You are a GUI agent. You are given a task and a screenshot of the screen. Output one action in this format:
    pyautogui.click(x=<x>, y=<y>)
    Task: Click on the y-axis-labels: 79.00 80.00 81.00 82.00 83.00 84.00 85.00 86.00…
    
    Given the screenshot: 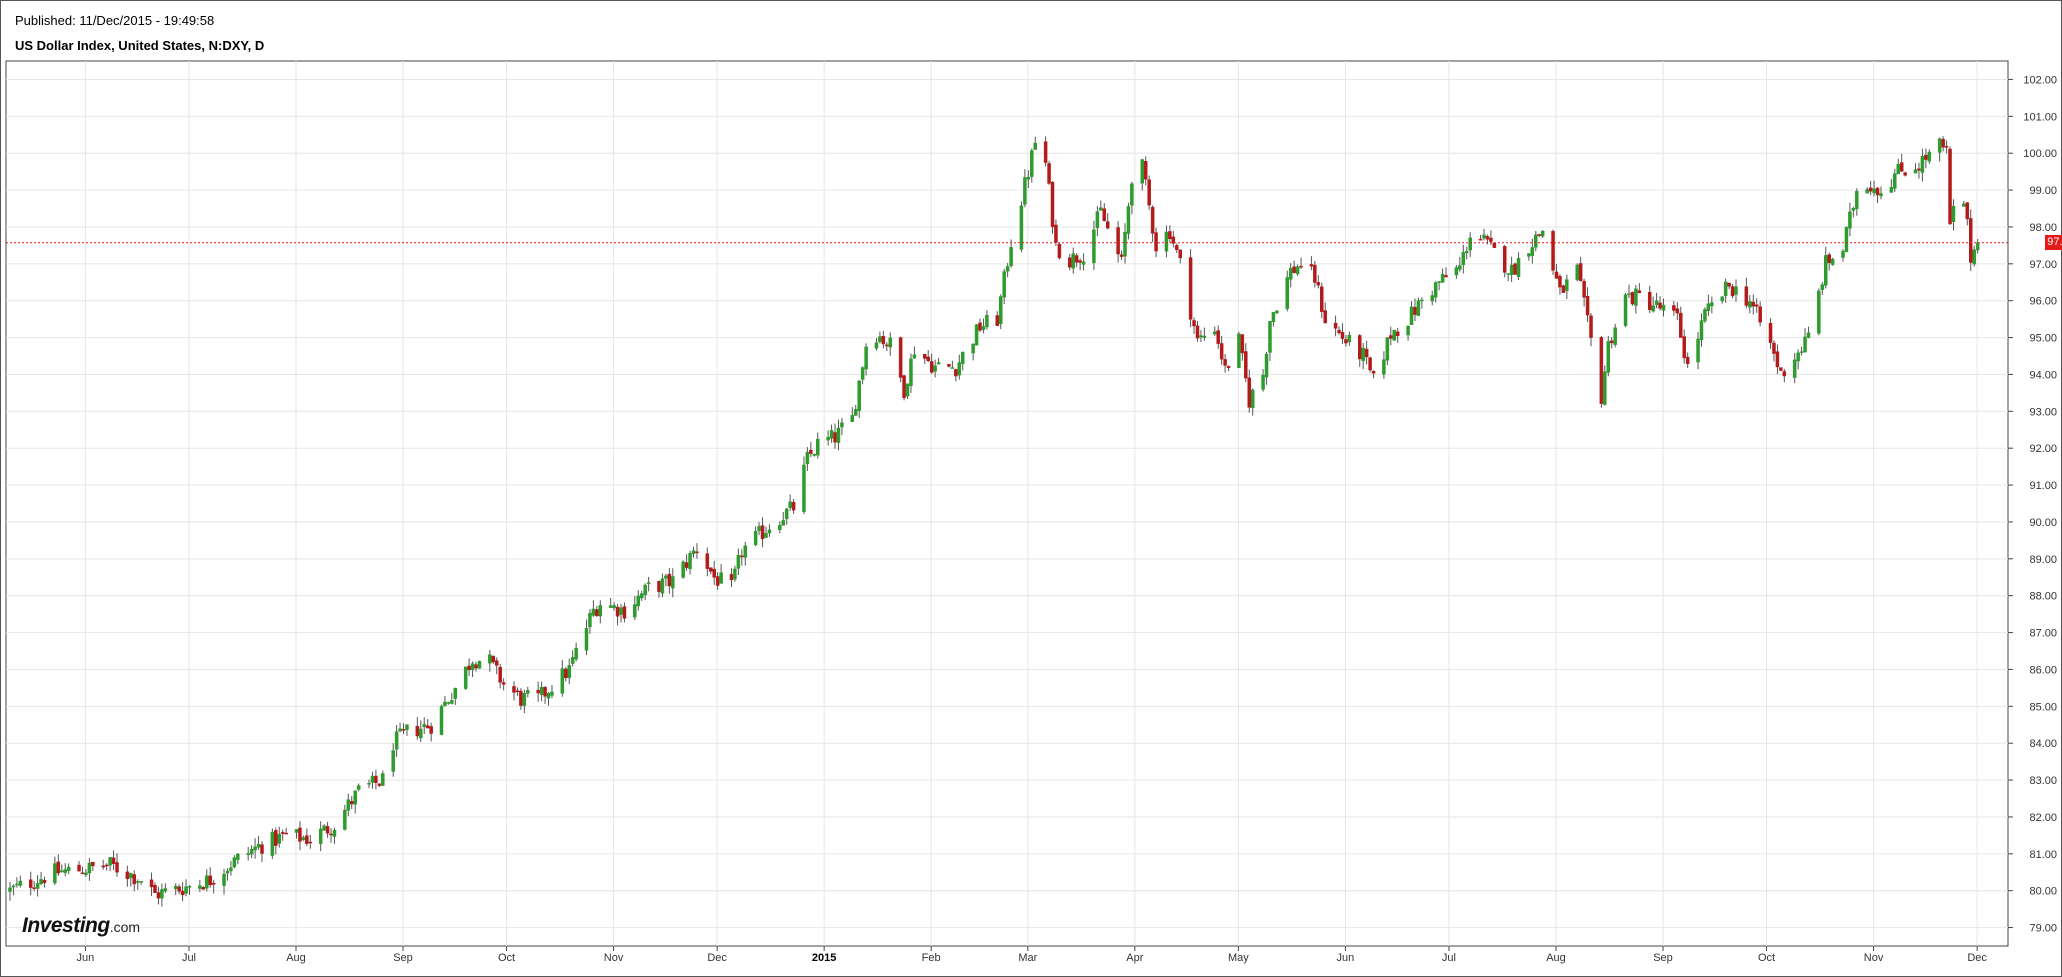 What is the action you would take?
    pyautogui.click(x=2040, y=504)
    